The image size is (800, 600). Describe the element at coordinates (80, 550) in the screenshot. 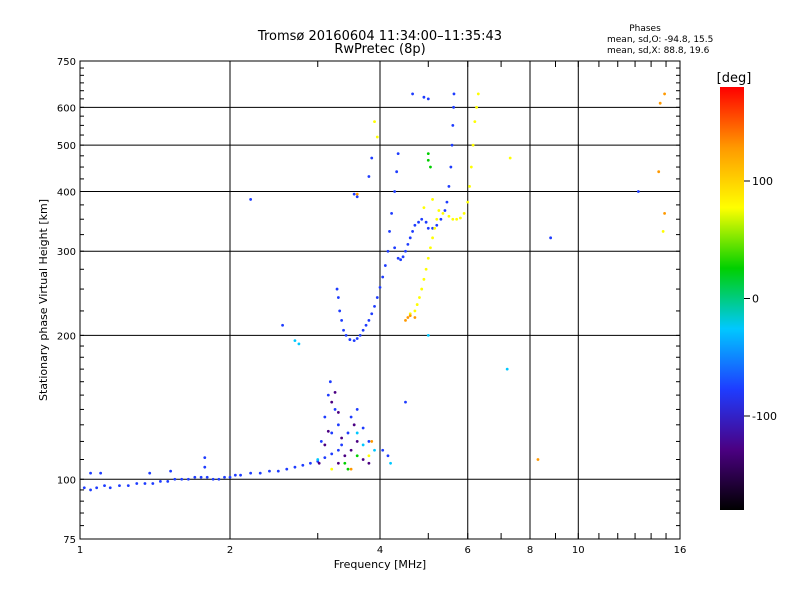

I see `x-tick-label: 1` at that location.